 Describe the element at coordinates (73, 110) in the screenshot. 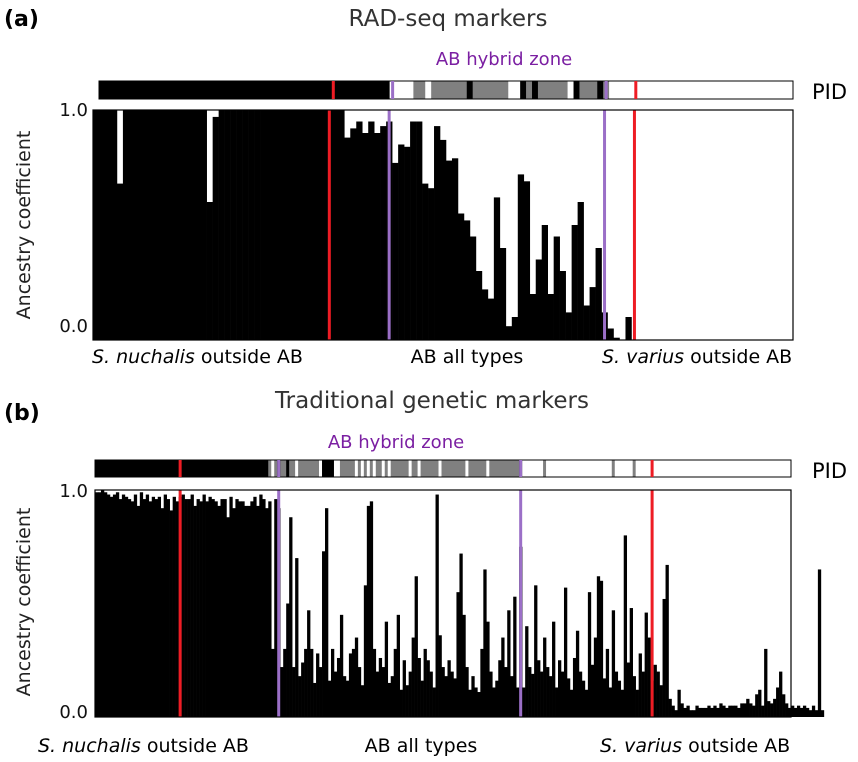

I see `panel-a-ytick-top: 1.0` at that location.